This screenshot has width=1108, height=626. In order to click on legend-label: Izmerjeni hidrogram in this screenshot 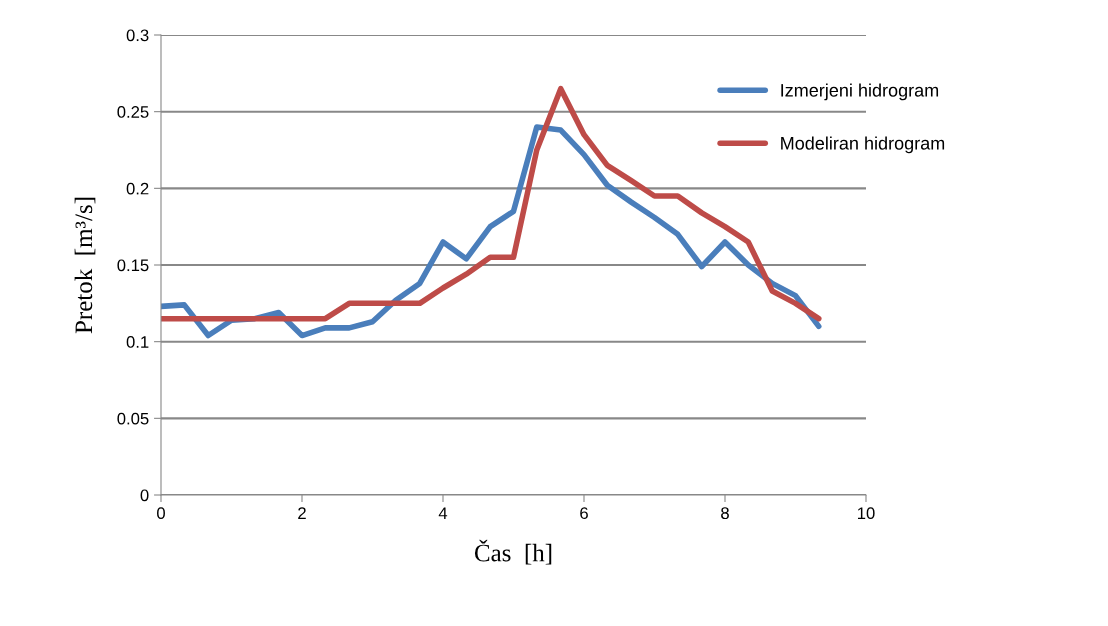, I will do `click(860, 92)`.